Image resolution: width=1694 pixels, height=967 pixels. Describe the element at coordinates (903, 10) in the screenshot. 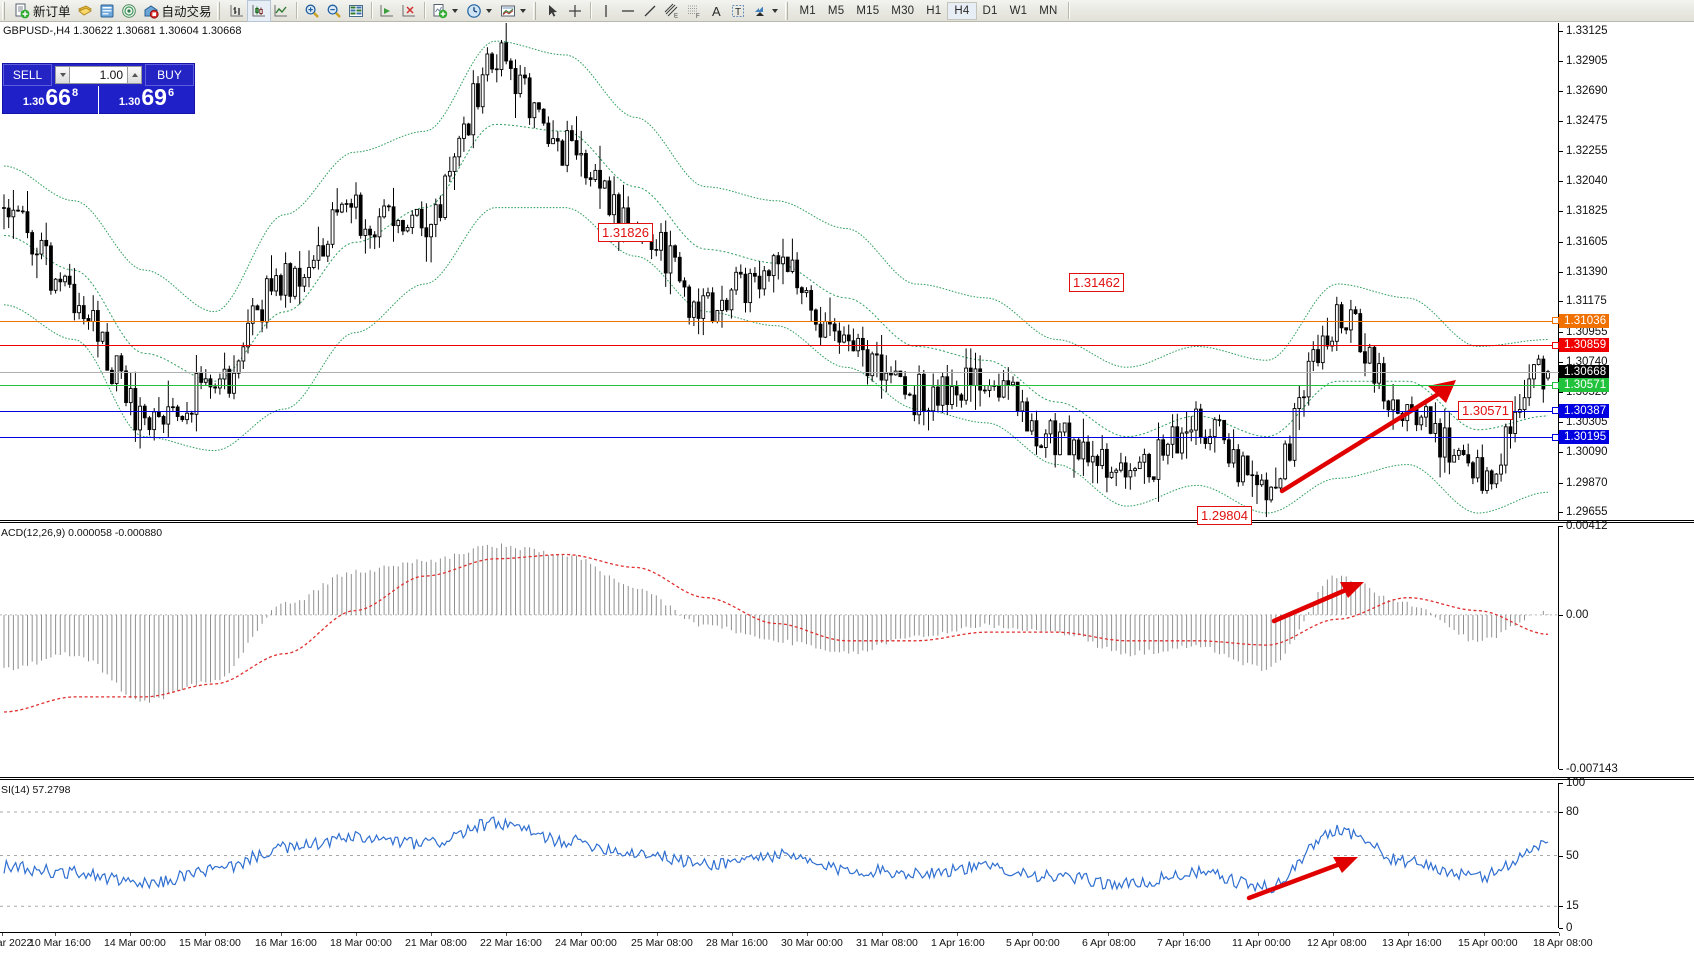

I see `timeframe-m30: M30` at that location.